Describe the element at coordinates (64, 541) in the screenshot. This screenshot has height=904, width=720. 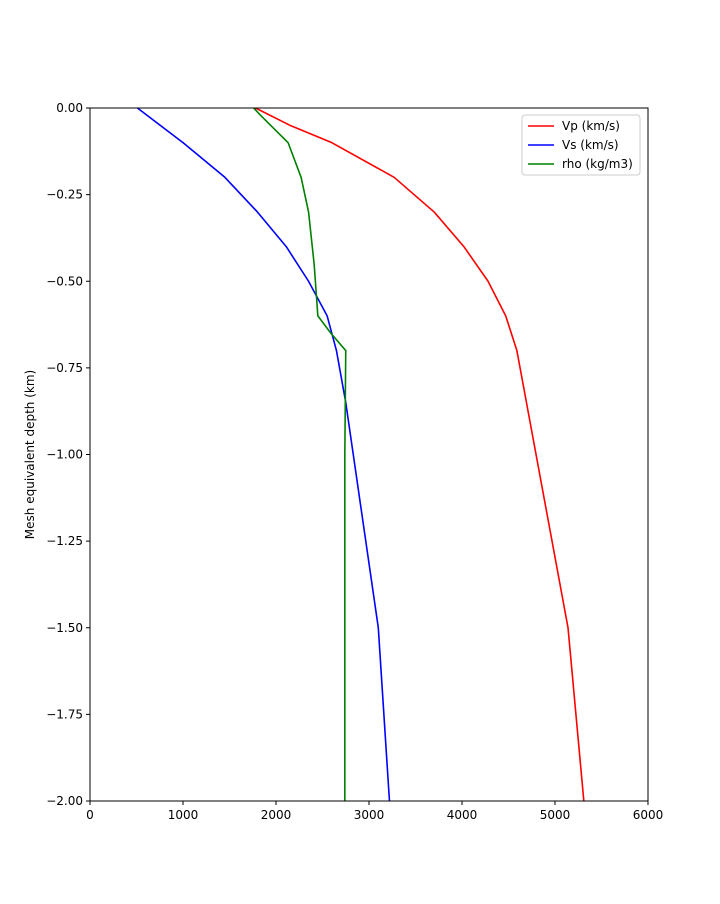
I see `y-tick-label: −1.25` at that location.